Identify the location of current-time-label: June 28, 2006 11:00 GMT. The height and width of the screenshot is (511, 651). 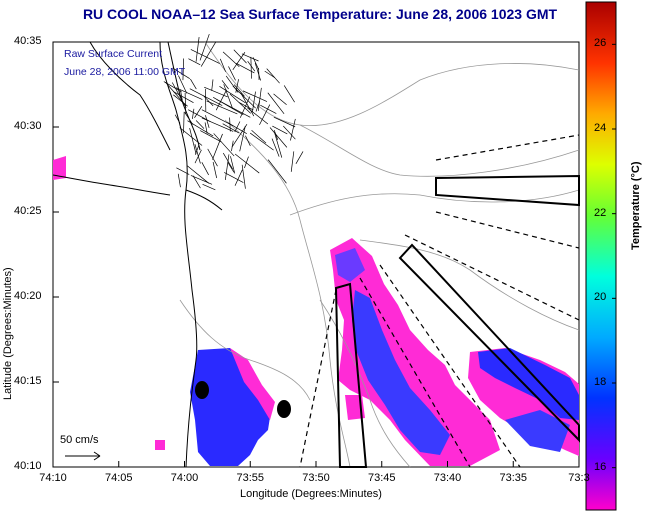
(125, 72).